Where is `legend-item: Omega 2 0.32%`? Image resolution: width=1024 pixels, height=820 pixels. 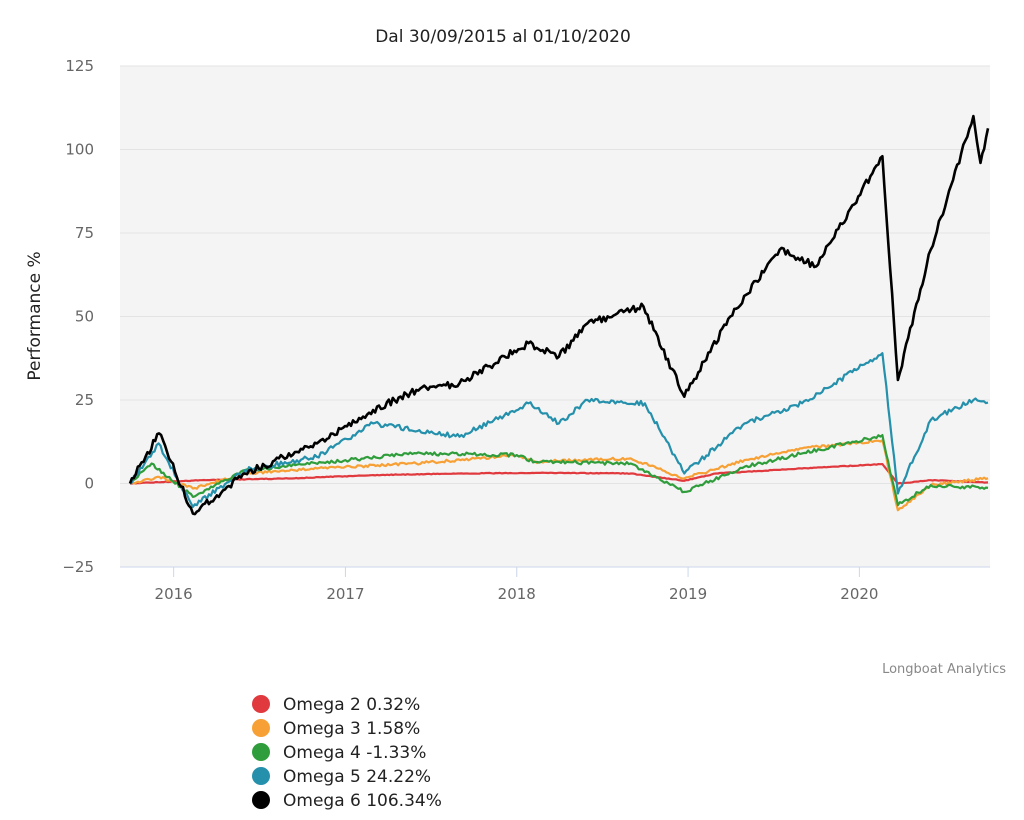
legend-item: Omega 2 0.32% is located at coordinates (336, 705).